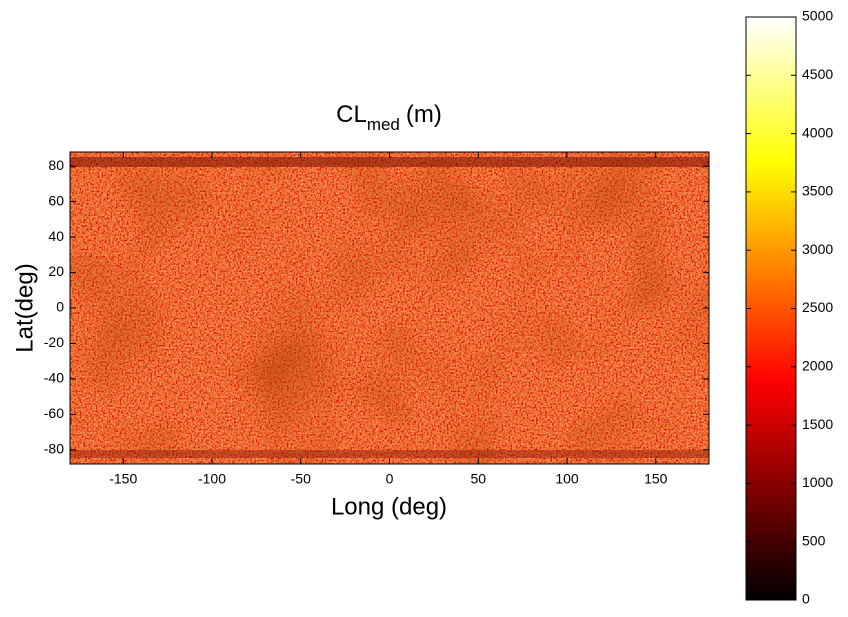 Image resolution: width=848 pixels, height=617 pixels. I want to click on x-tick-label: -50, so click(301, 479).